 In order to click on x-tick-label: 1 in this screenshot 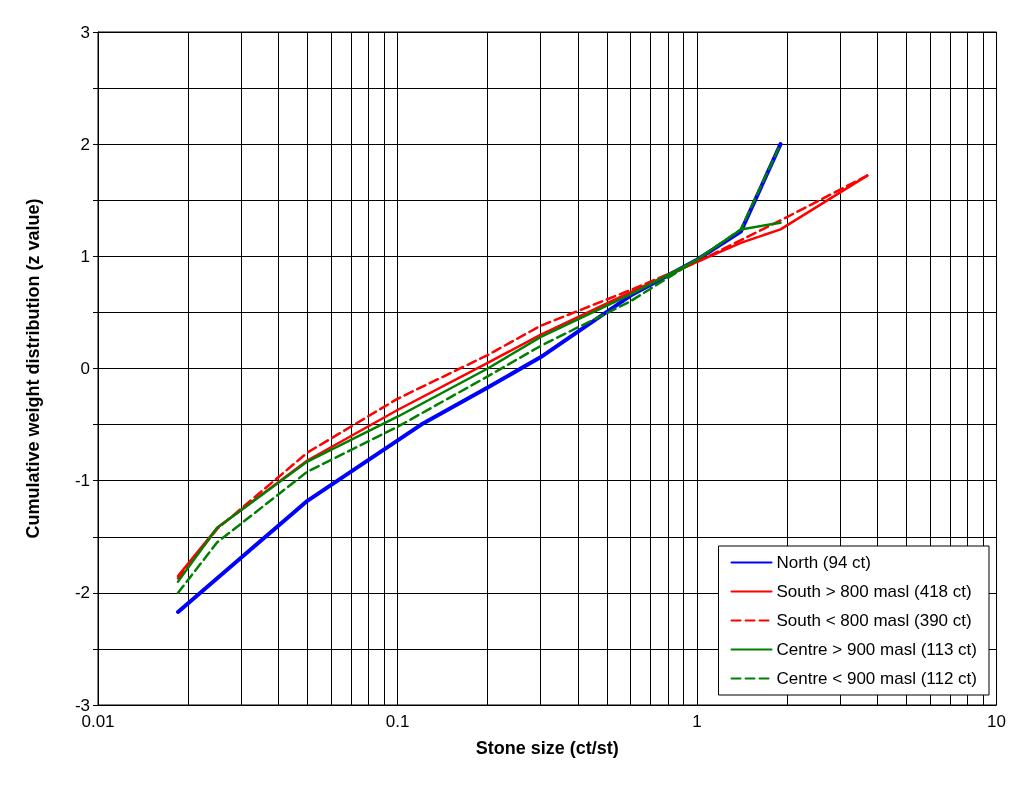, I will do `click(697, 721)`.